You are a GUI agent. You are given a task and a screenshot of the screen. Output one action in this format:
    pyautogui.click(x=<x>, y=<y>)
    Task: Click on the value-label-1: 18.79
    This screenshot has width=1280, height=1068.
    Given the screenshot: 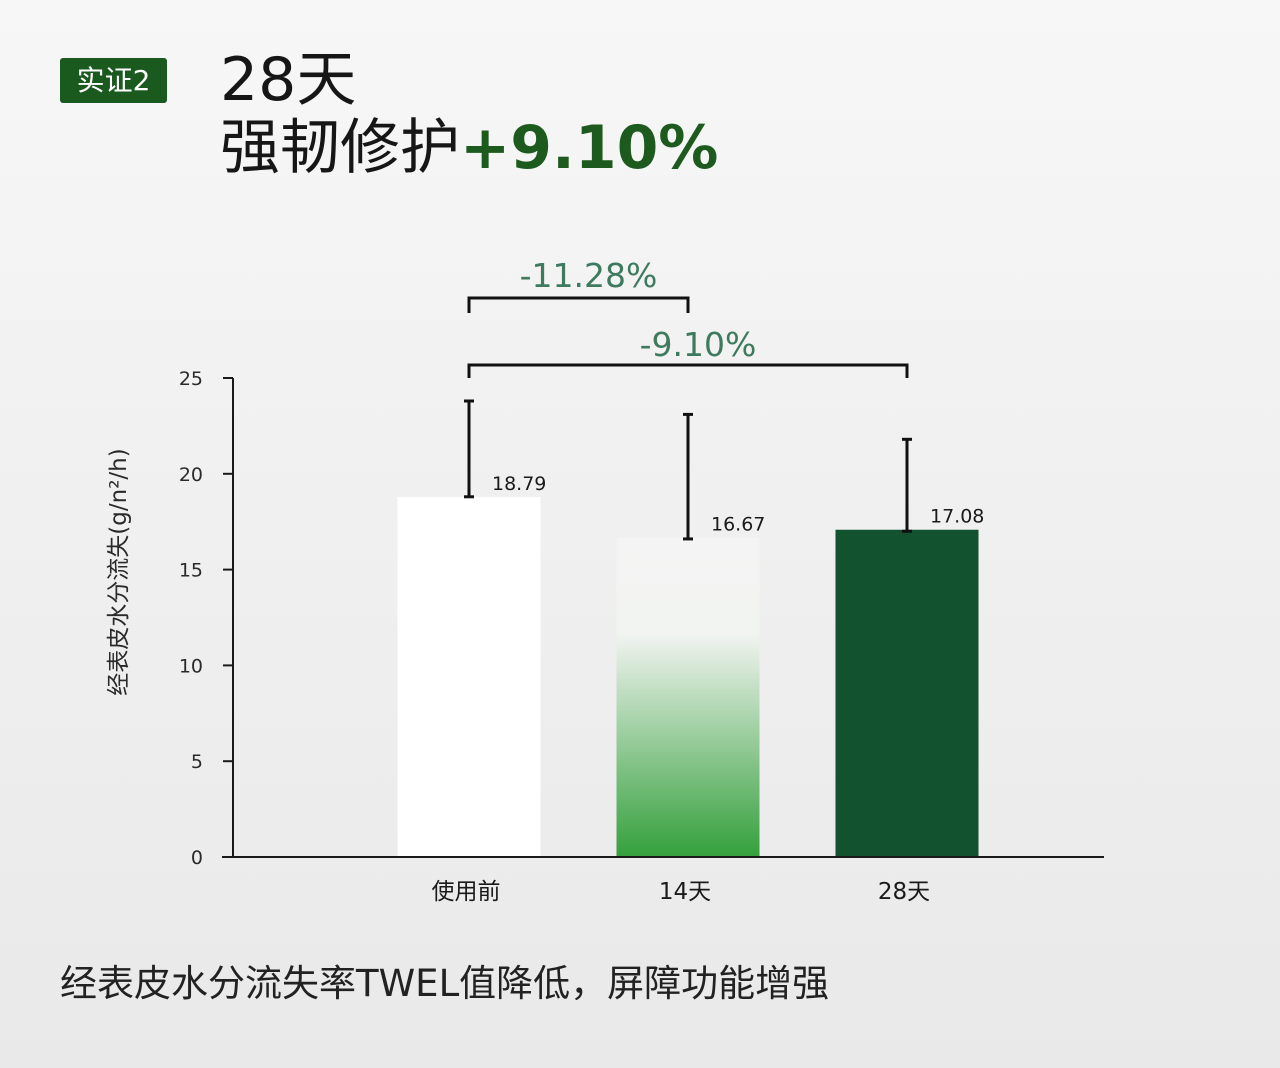 What is the action you would take?
    pyautogui.click(x=519, y=484)
    